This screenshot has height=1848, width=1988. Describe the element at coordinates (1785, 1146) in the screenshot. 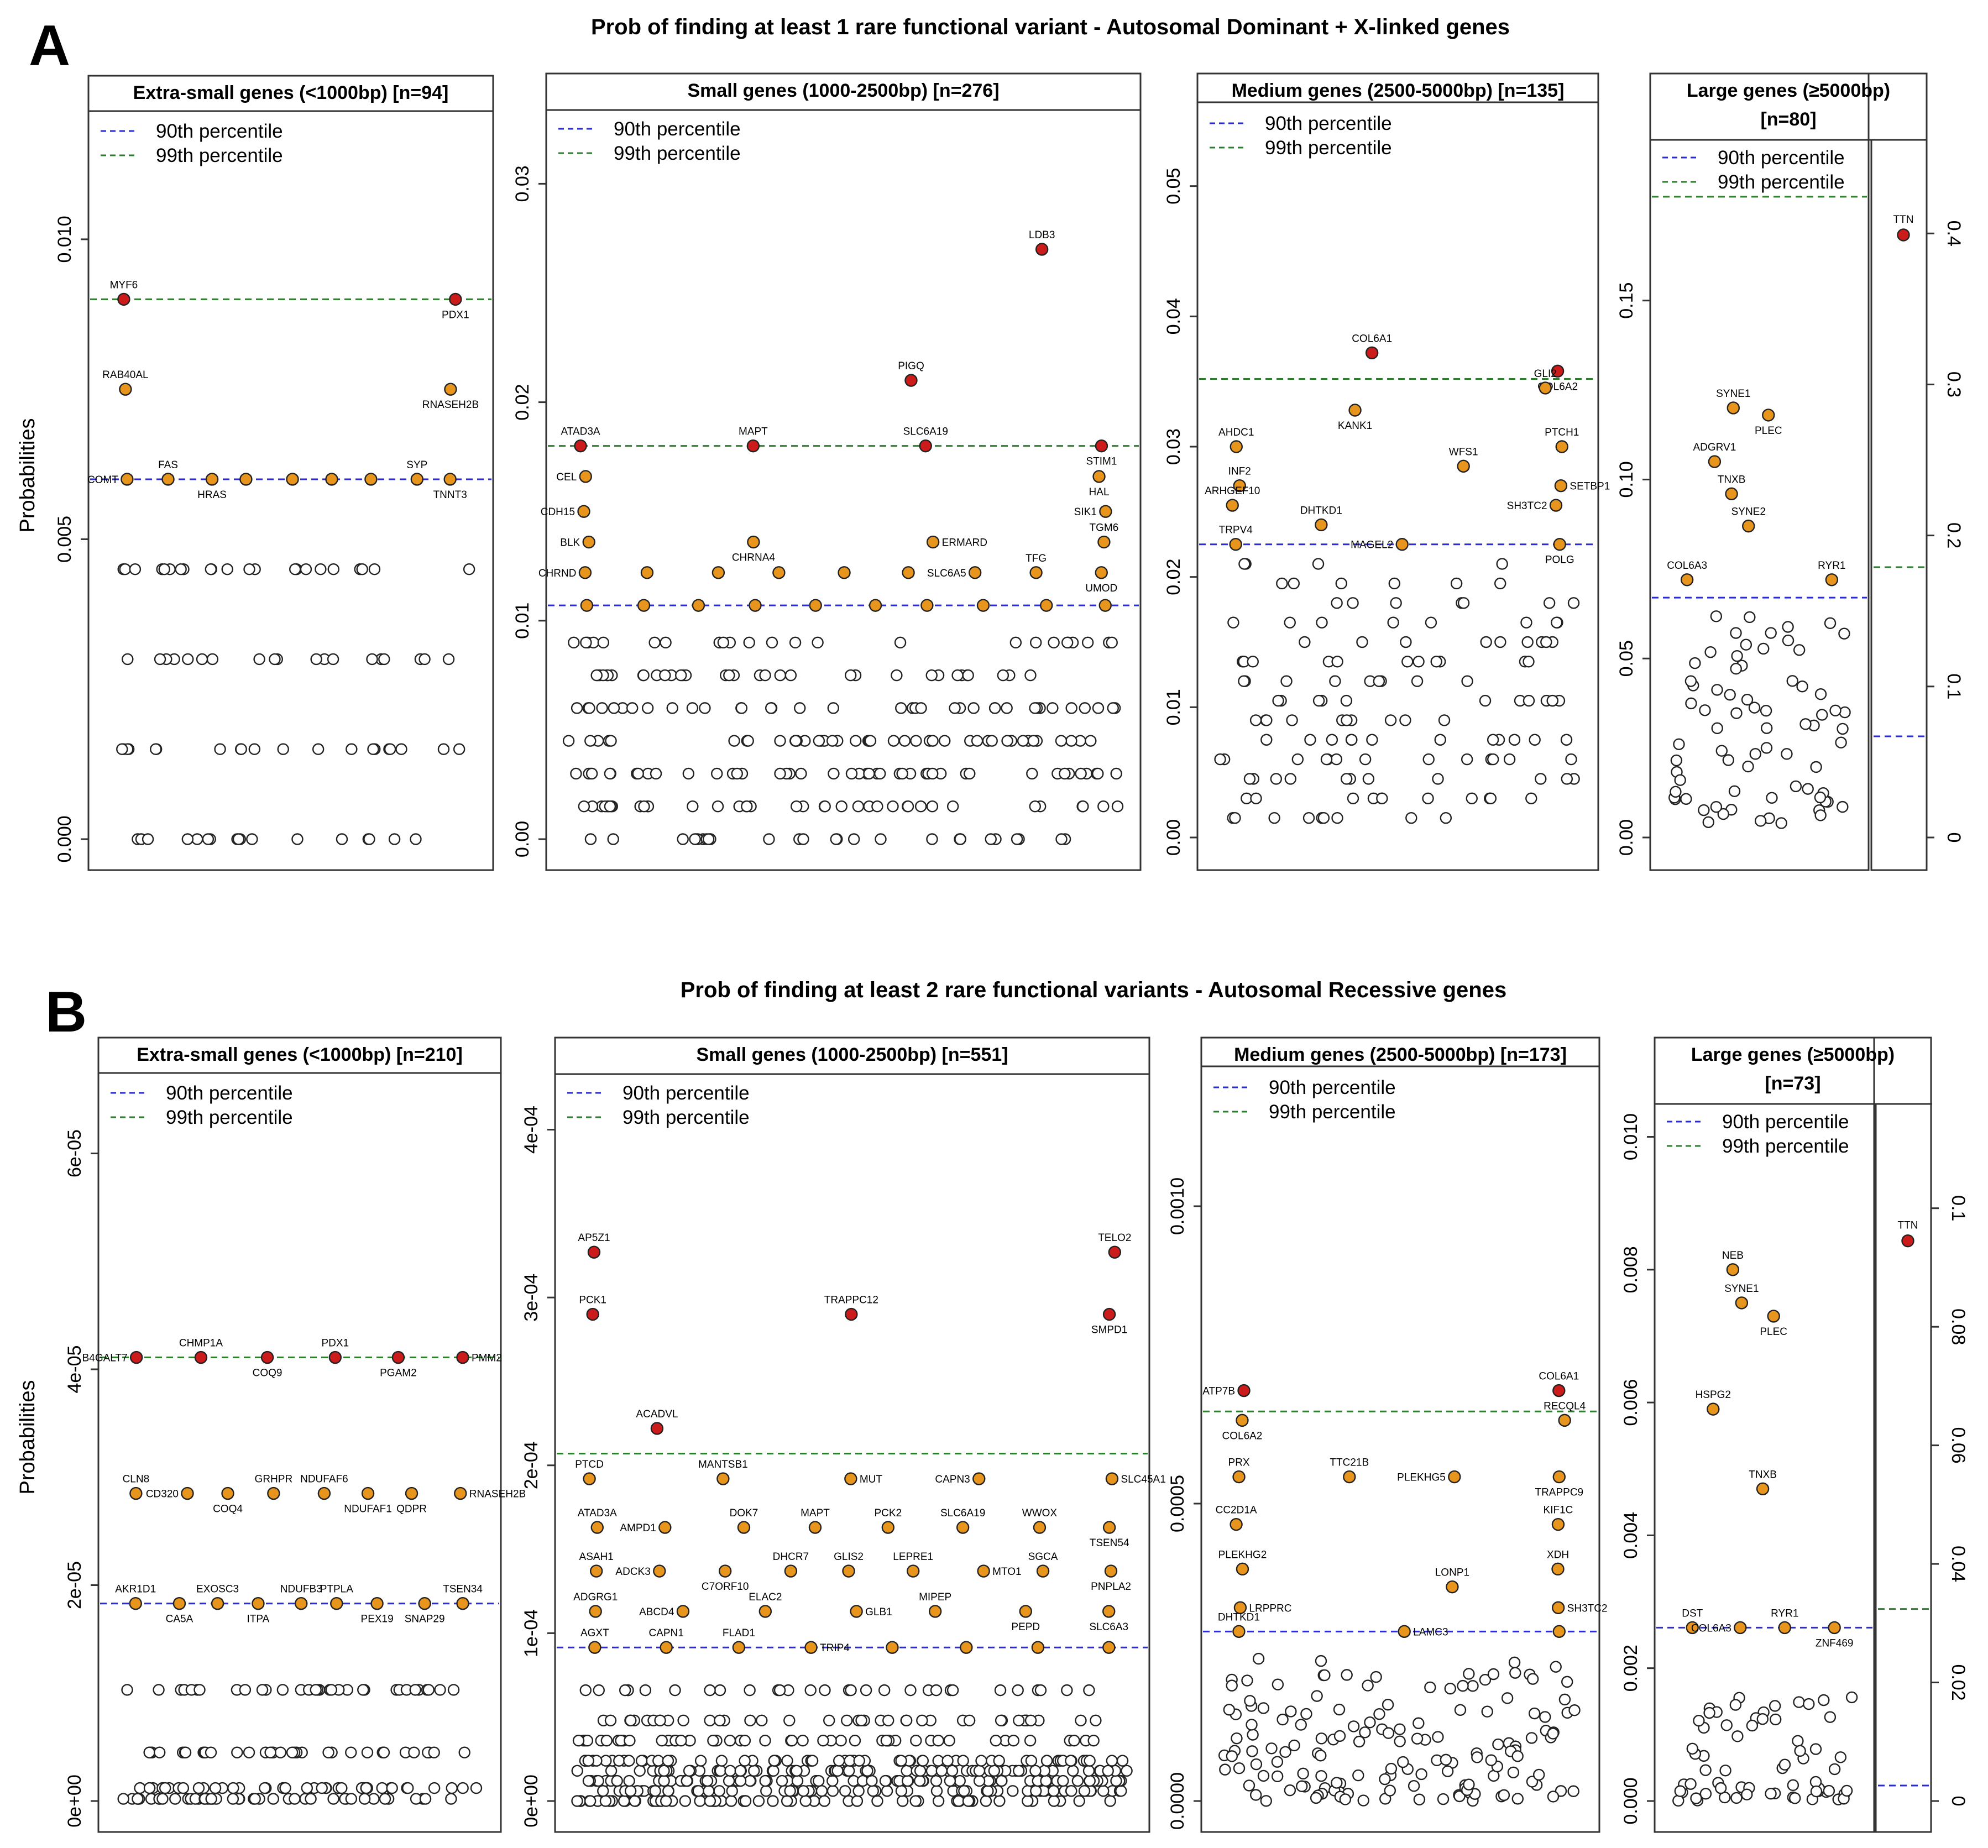

I see `legend-p99-label: 99th percentile` at that location.